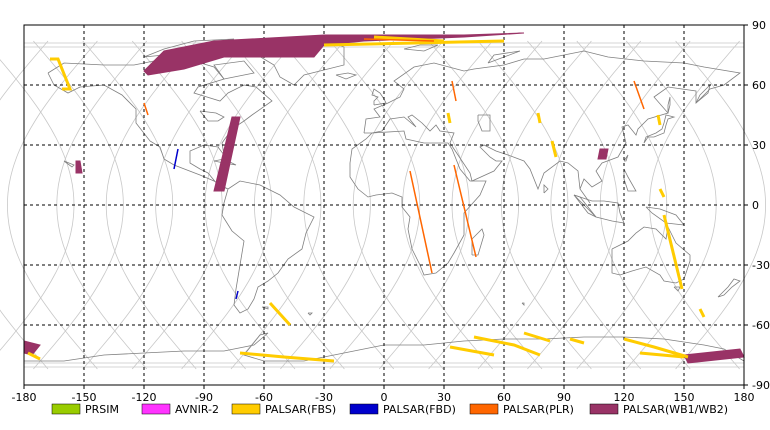  Describe the element at coordinates (384, 397) in the screenshot. I see `x-tick-label: 0` at that location.